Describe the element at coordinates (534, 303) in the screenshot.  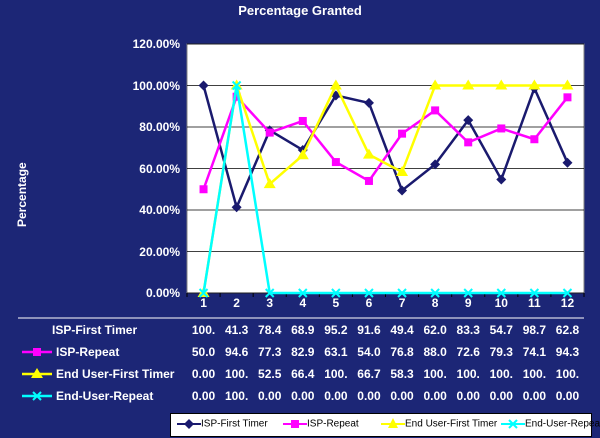
I see `x-tick-label: 11` at that location.